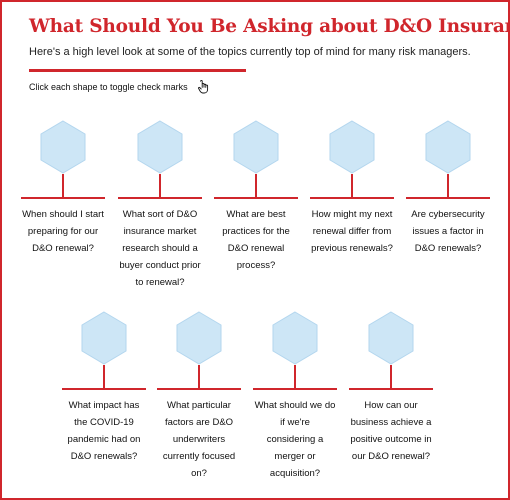 The height and width of the screenshot is (500, 510). What do you see at coordinates (203, 87) in the screenshot?
I see `pointer-hand-icon` at bounding box center [203, 87].